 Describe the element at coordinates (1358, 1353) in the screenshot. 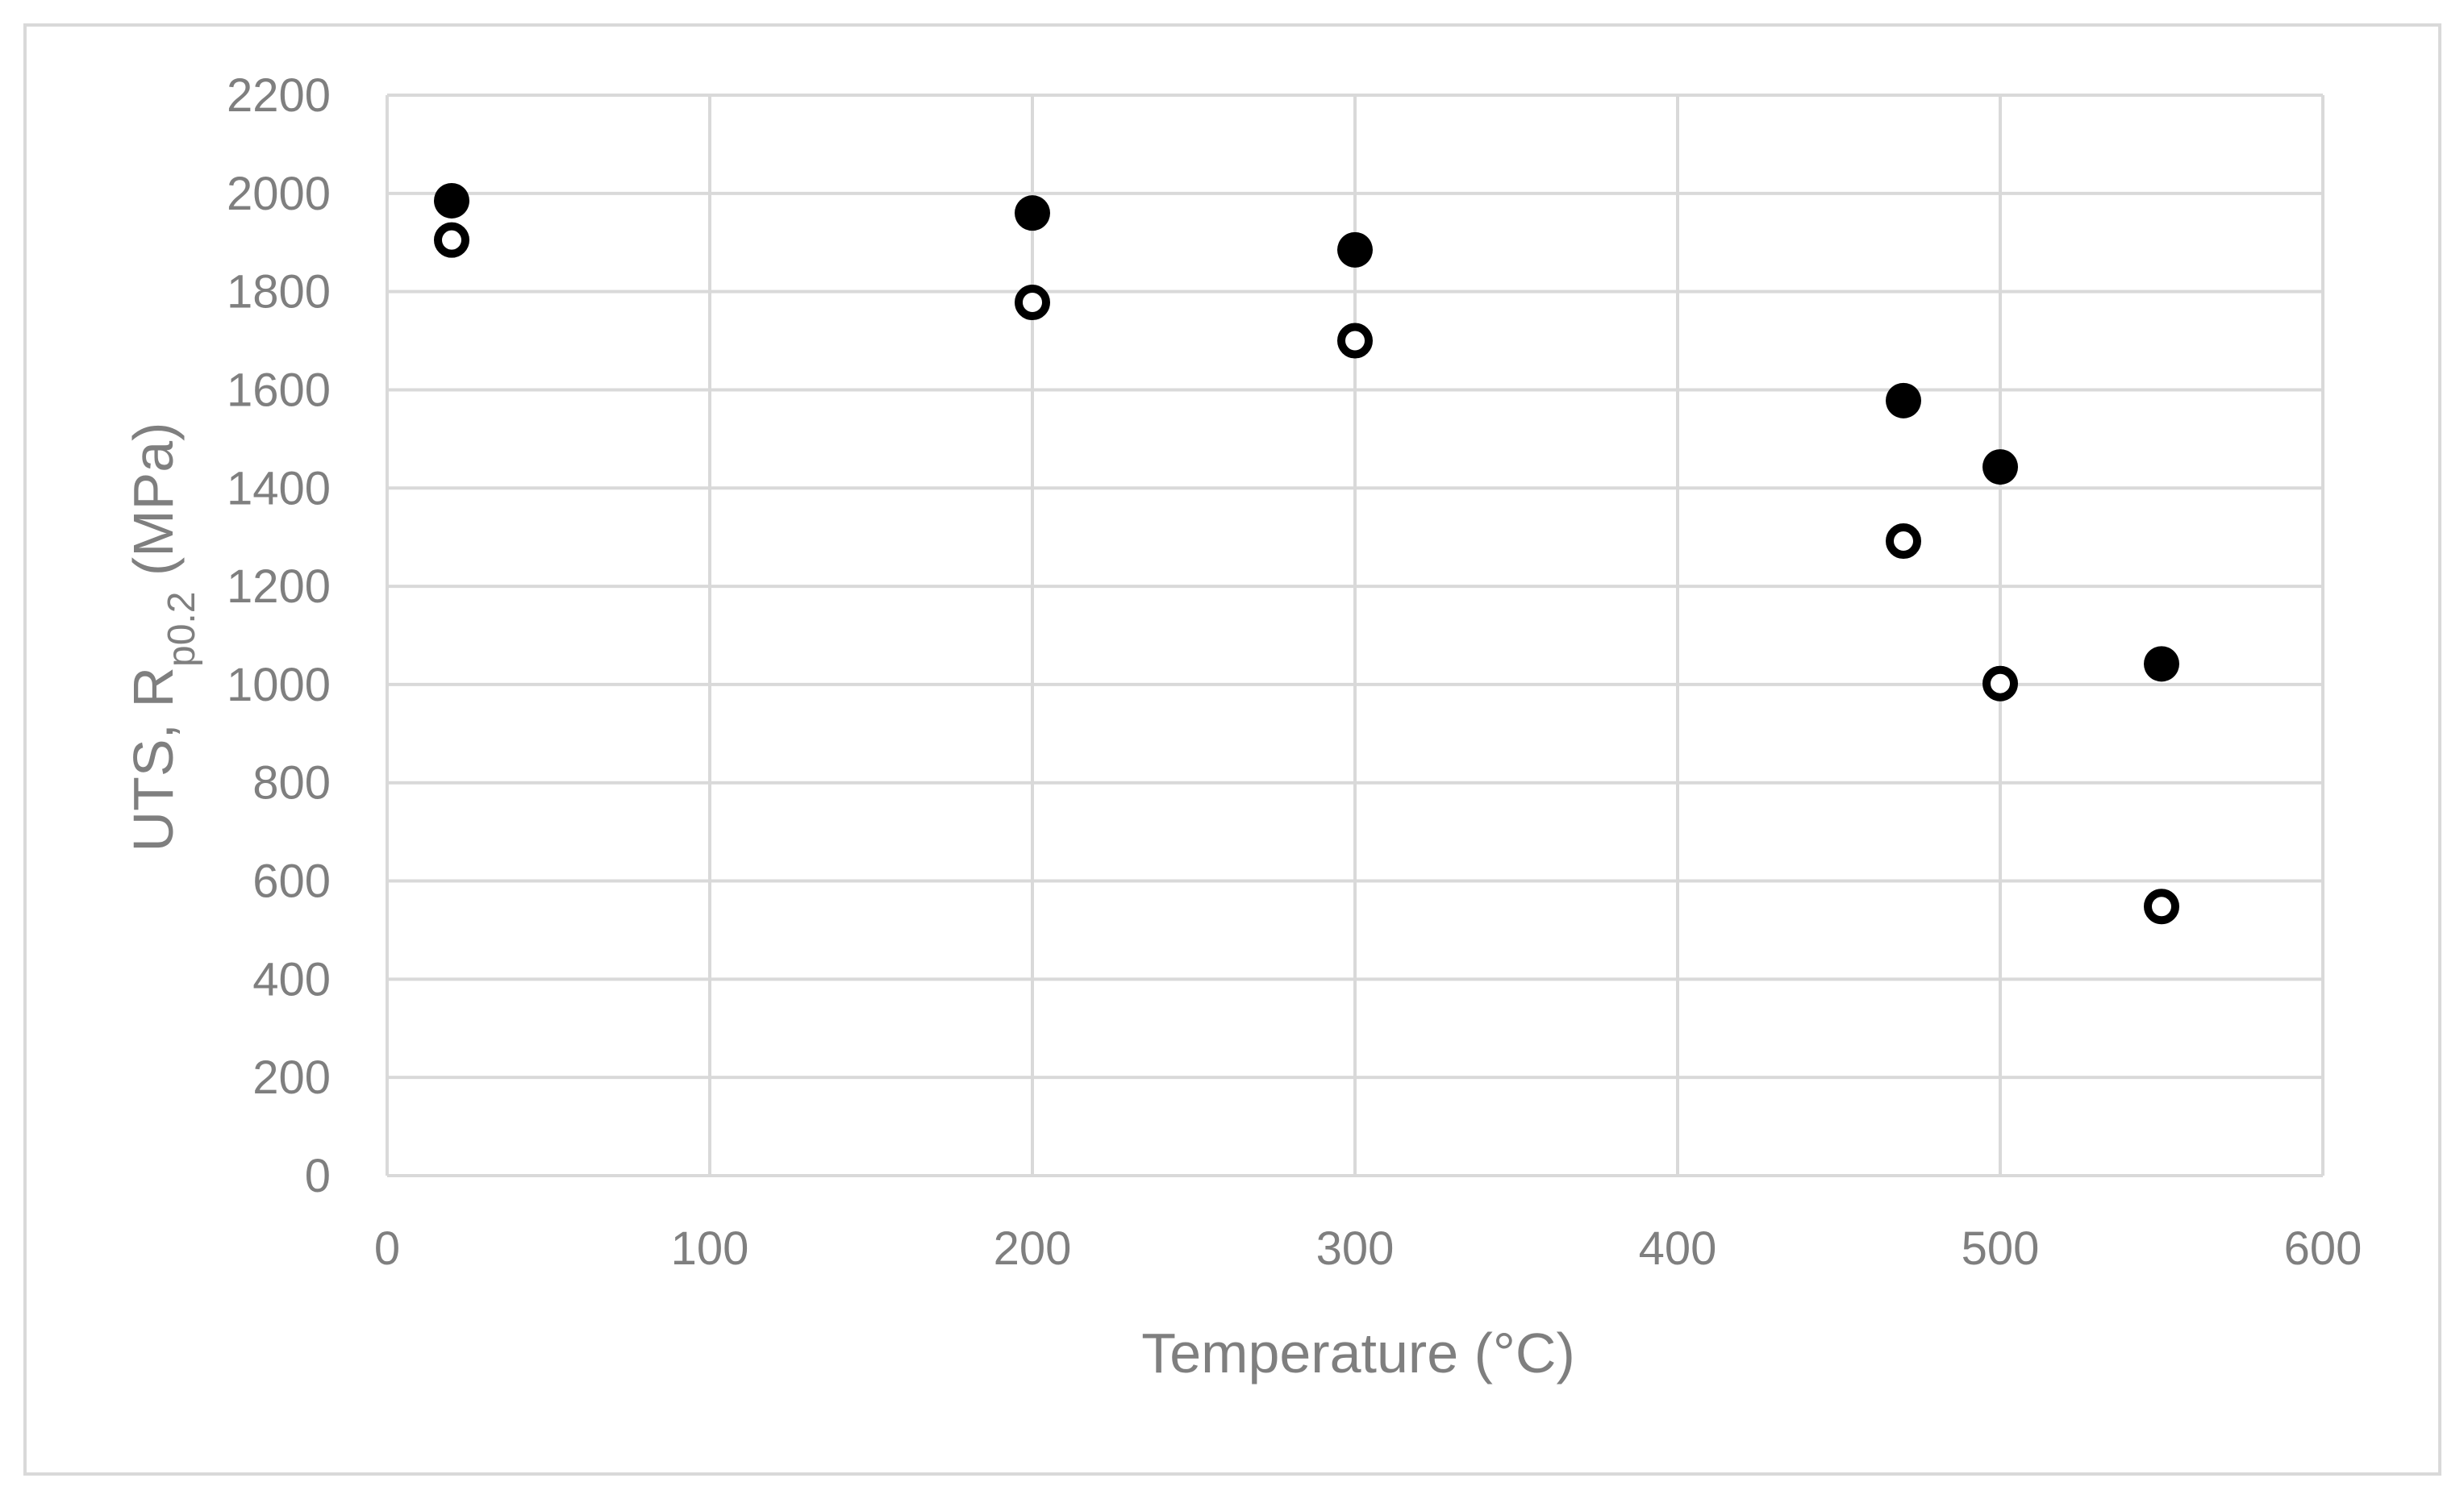

I see `x-axis-title: Temperature (°C)` at that location.